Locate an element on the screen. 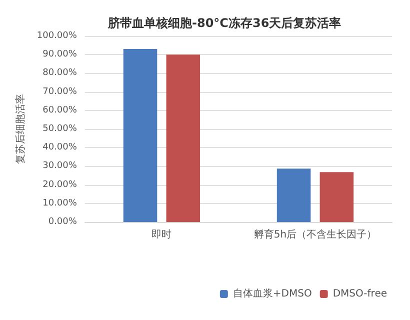 The height and width of the screenshot is (320, 410). y-tick-label: 70.00% is located at coordinates (60, 91).